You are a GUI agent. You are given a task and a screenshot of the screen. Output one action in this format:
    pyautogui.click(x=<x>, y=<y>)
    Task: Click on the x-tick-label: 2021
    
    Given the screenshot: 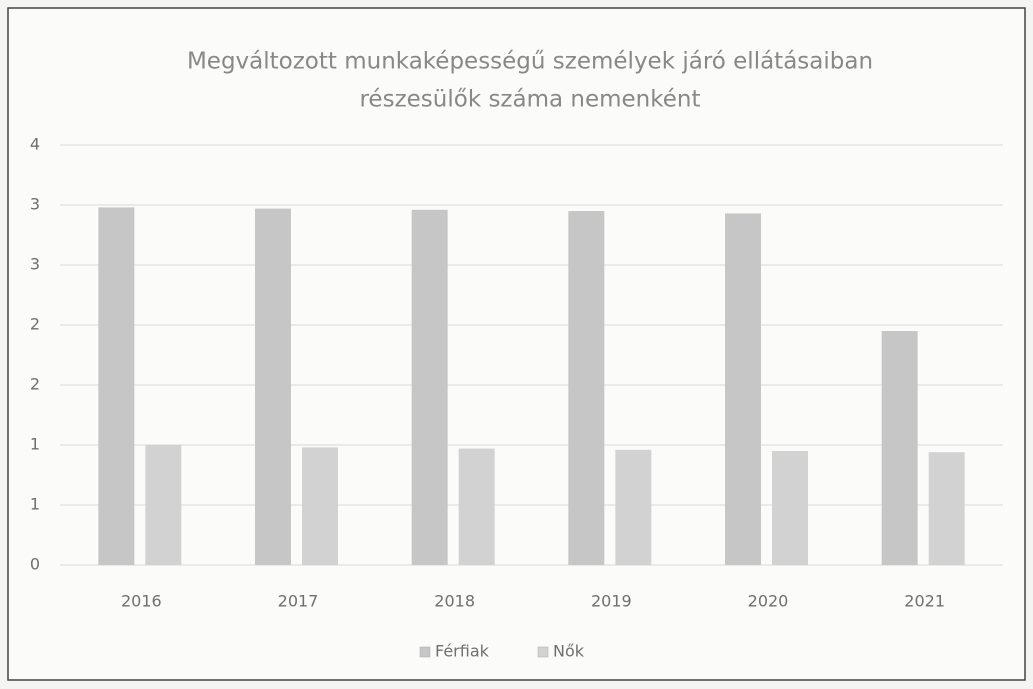 What is the action you would take?
    pyautogui.click(x=924, y=601)
    